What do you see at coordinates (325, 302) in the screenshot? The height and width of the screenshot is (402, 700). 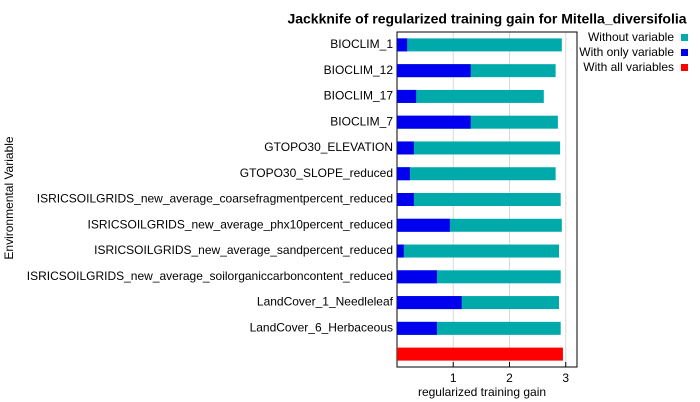 I see `y-tick-label: LandCover_1_Needleleaf` at bounding box center [325, 302].